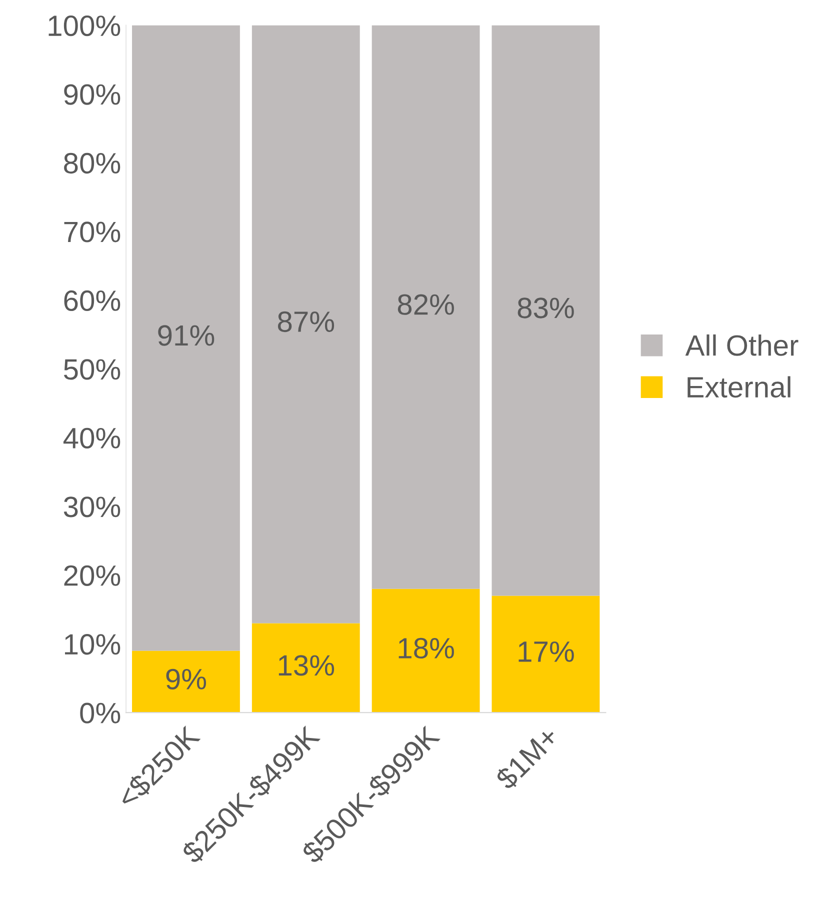 This screenshot has height=902, width=813. I want to click on legend-label: External, so click(739, 387).